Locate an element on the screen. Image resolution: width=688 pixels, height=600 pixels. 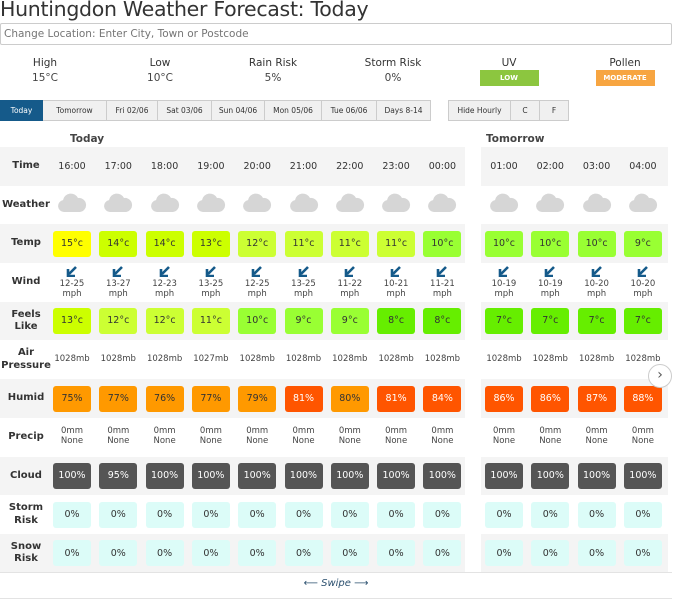
time-cell: 03:00 is located at coordinates (597, 166).